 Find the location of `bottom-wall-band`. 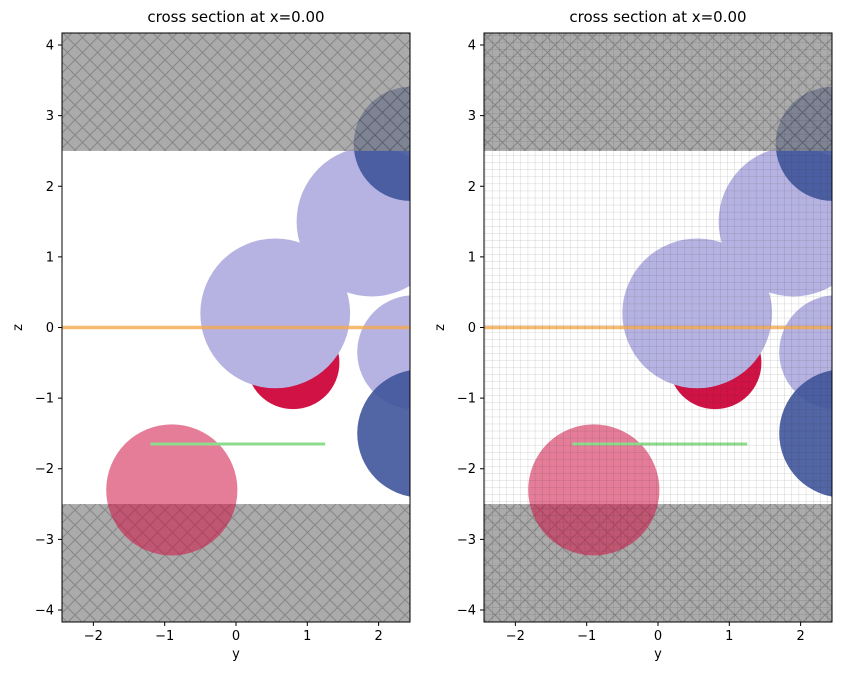

bottom-wall-band is located at coordinates (236, 563).